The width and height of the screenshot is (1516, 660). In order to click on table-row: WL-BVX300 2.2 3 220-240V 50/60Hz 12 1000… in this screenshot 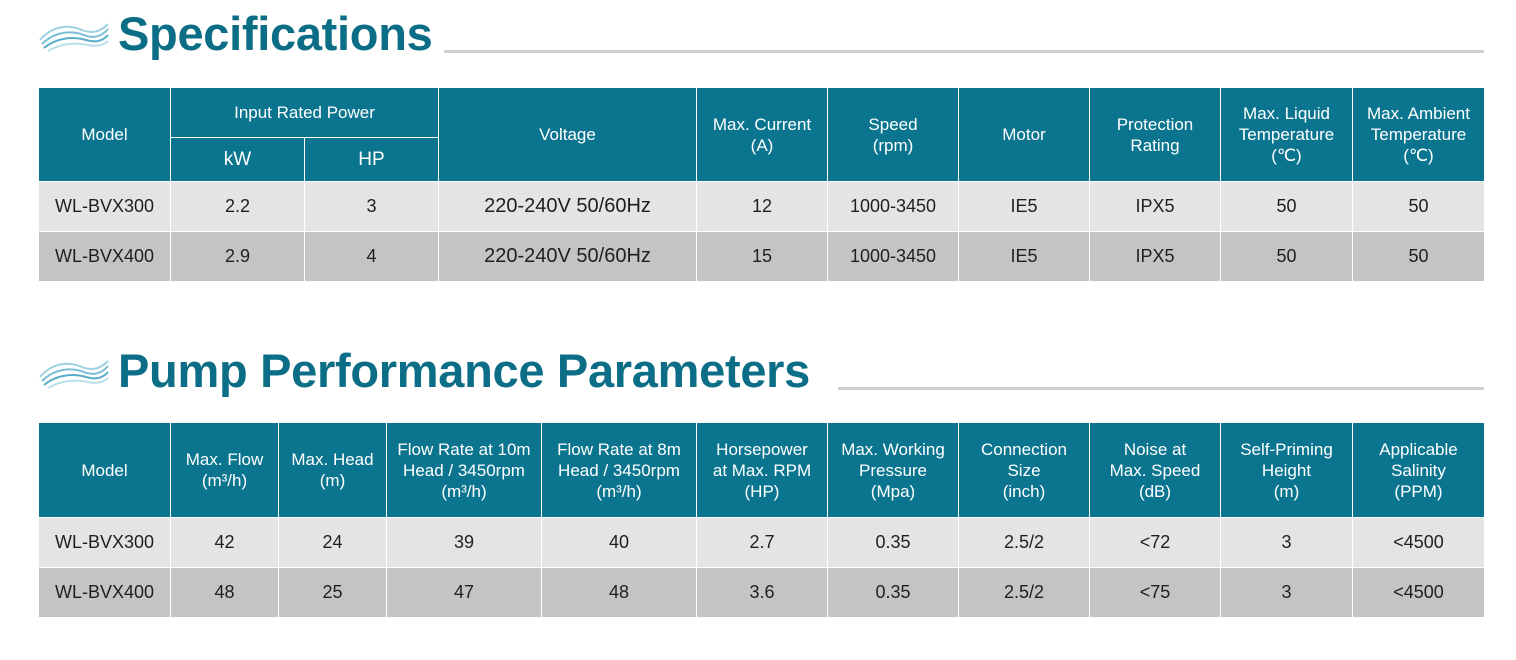, I will do `click(761, 206)`.